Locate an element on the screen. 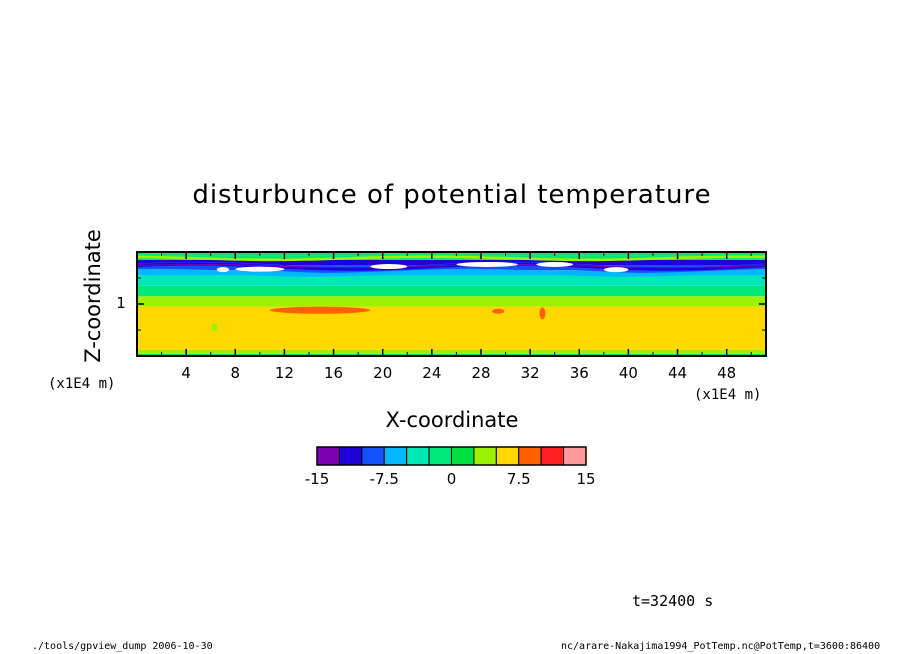 This screenshot has width=904, height=654. x-tick-label: 36 is located at coordinates (579, 373).